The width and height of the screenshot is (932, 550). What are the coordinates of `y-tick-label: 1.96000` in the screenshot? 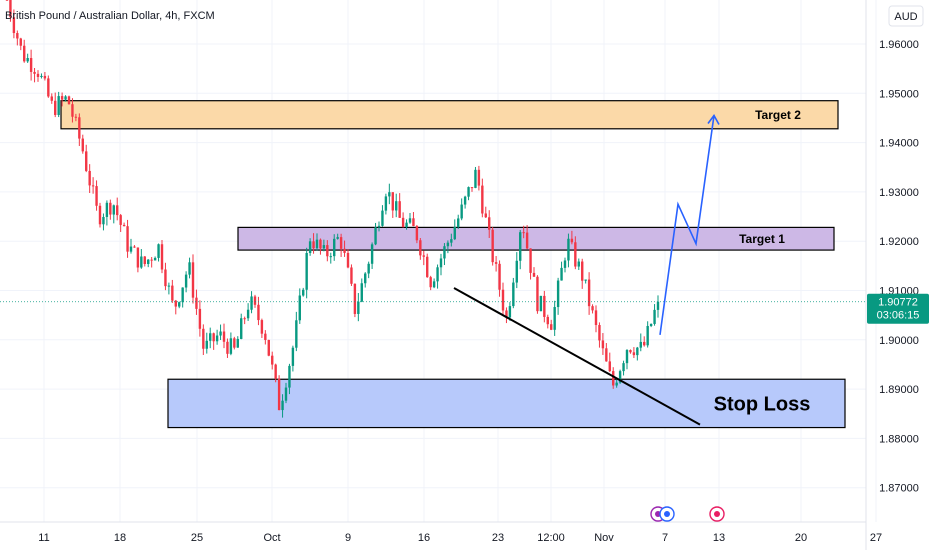 It's located at (899, 45).